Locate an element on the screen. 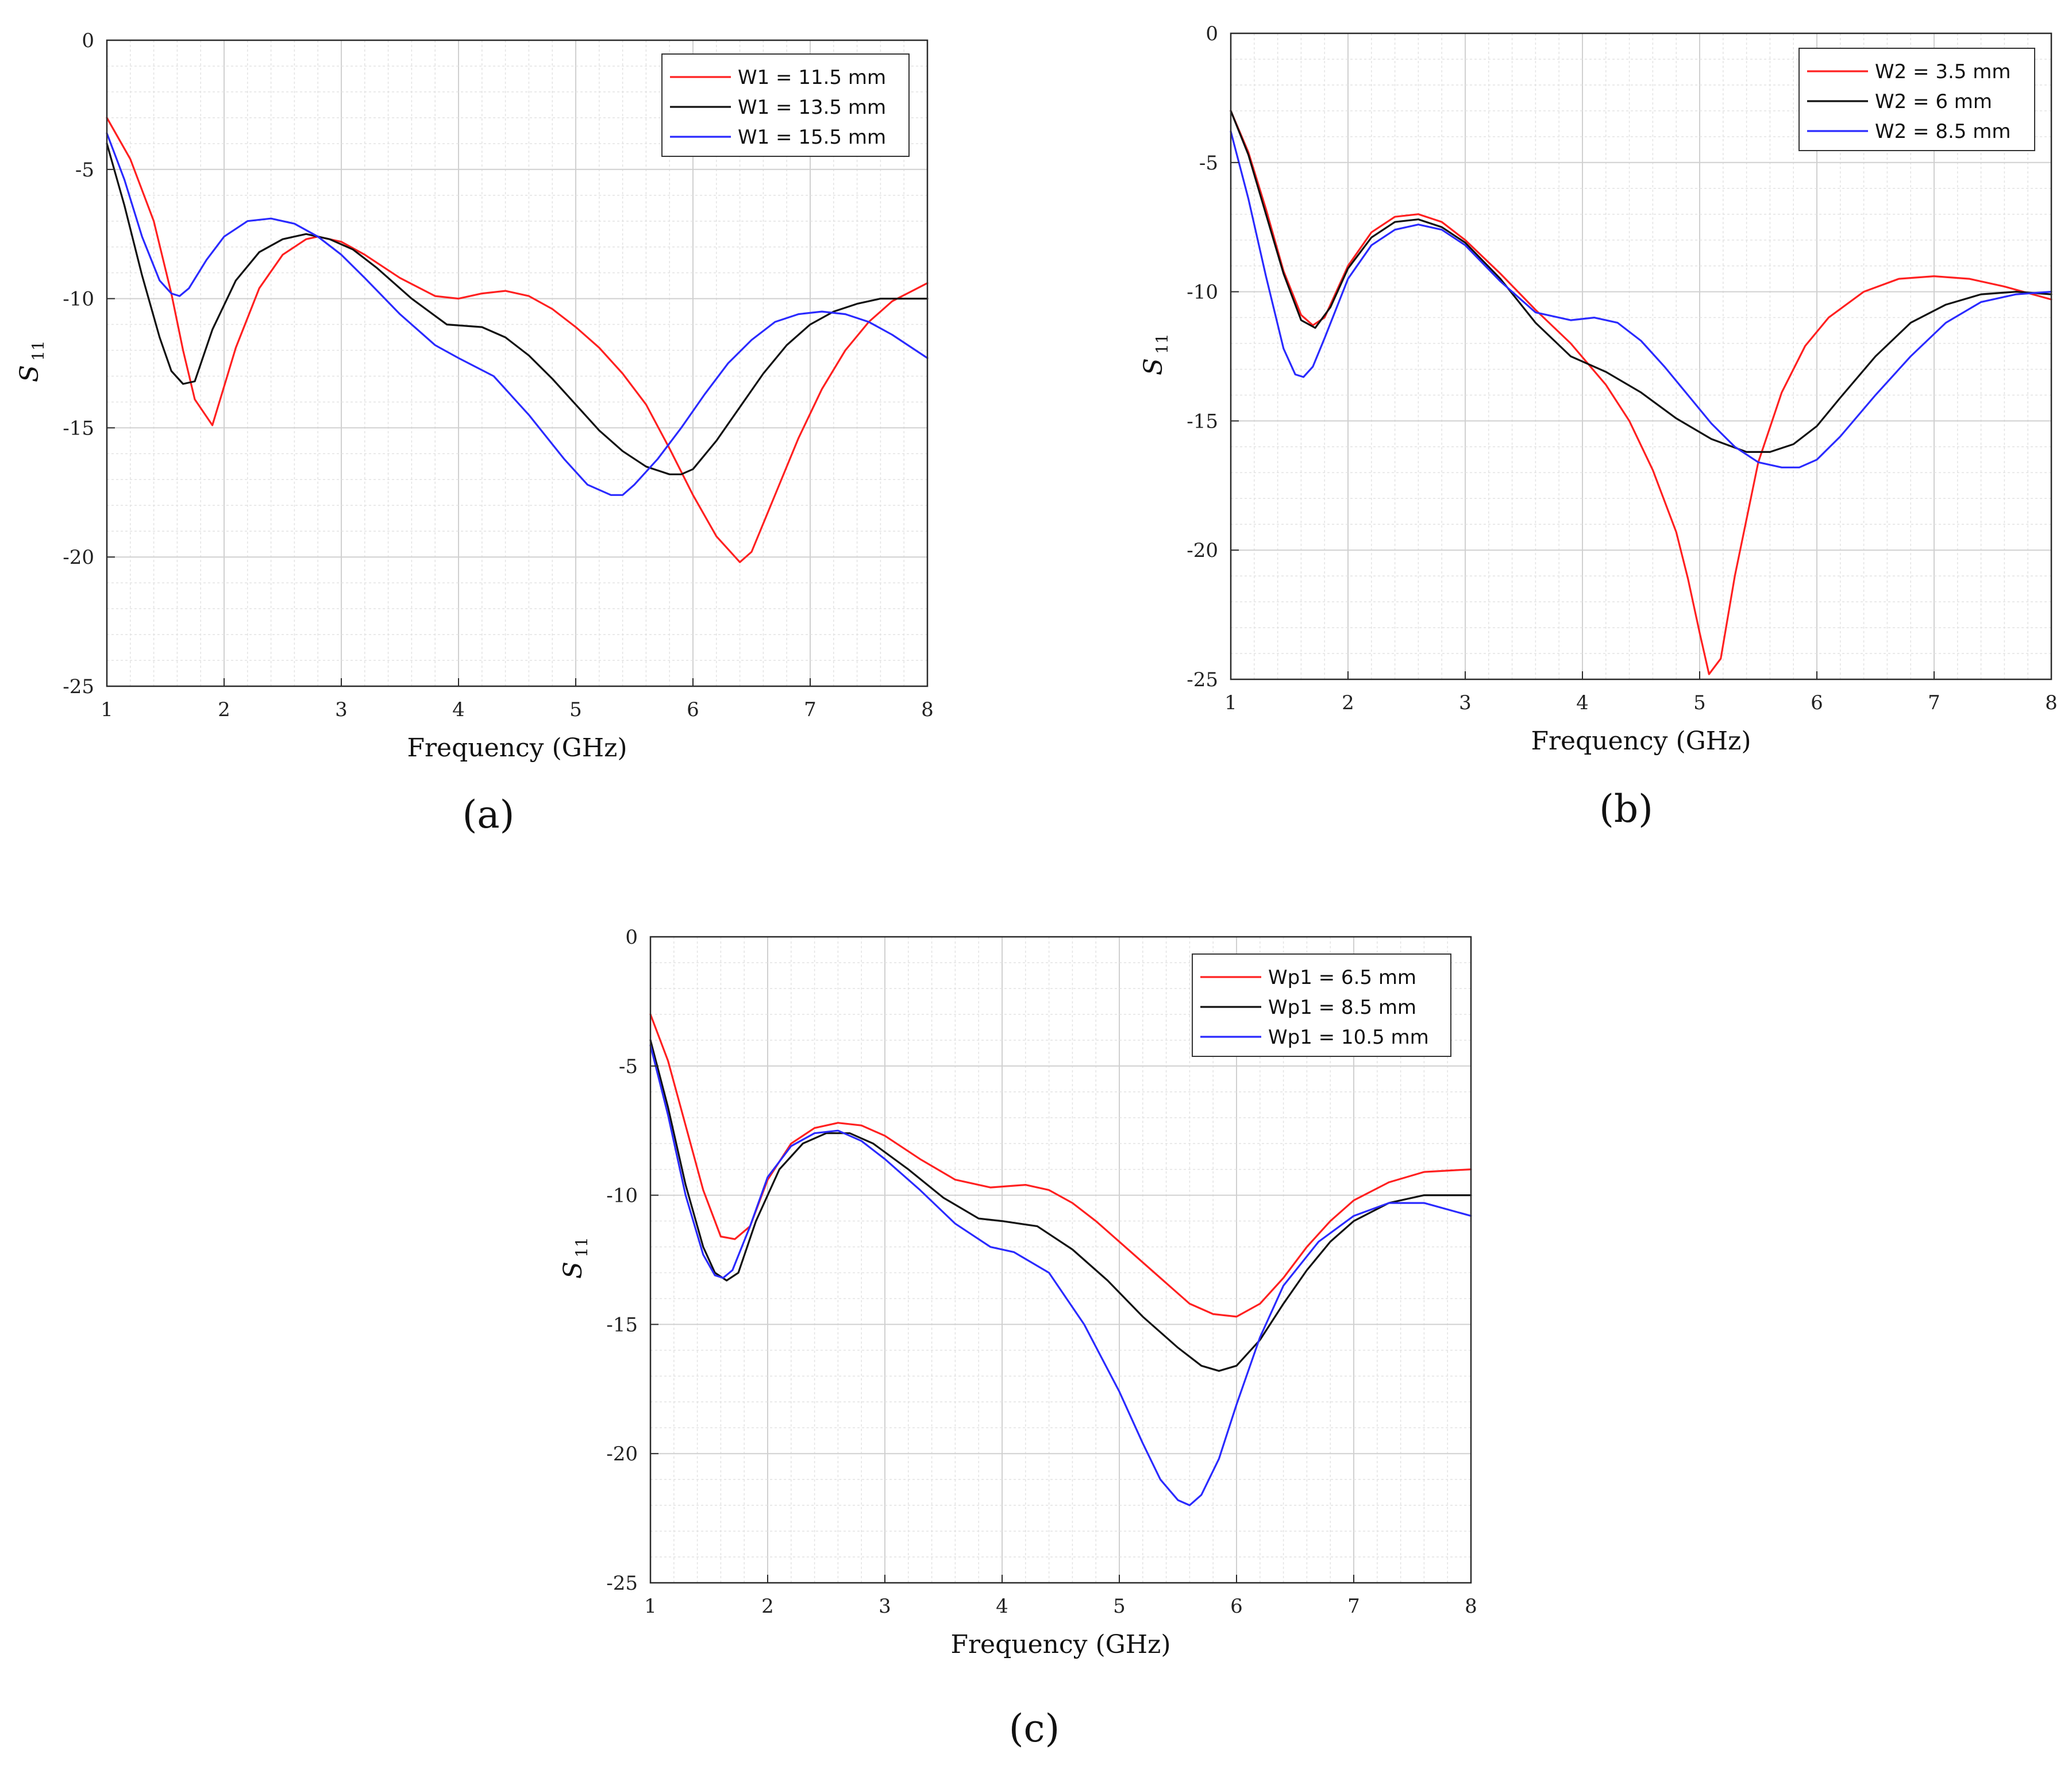 Image resolution: width=2072 pixels, height=1765 pixels. grid is located at coordinates (517, 363).